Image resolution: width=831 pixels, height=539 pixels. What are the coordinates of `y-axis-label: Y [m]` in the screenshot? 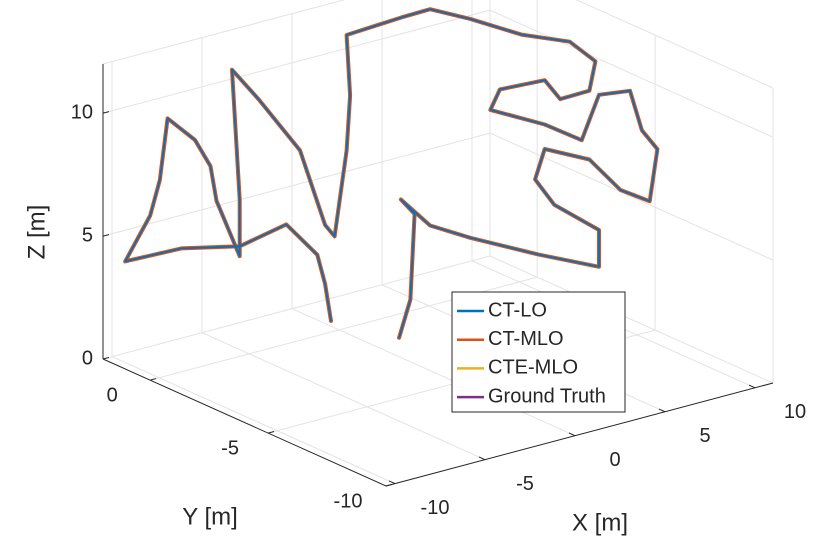 It's located at (210, 516).